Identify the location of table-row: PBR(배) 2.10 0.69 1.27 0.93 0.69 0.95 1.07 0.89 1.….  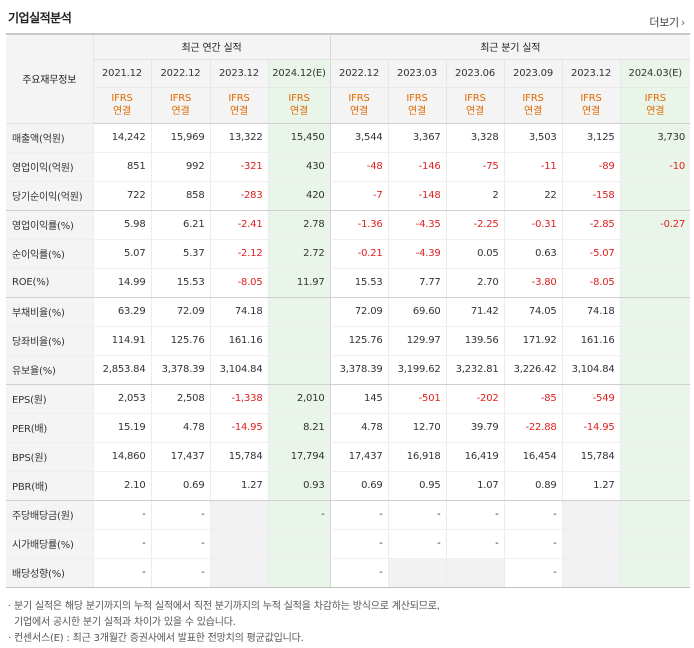
(348, 486).